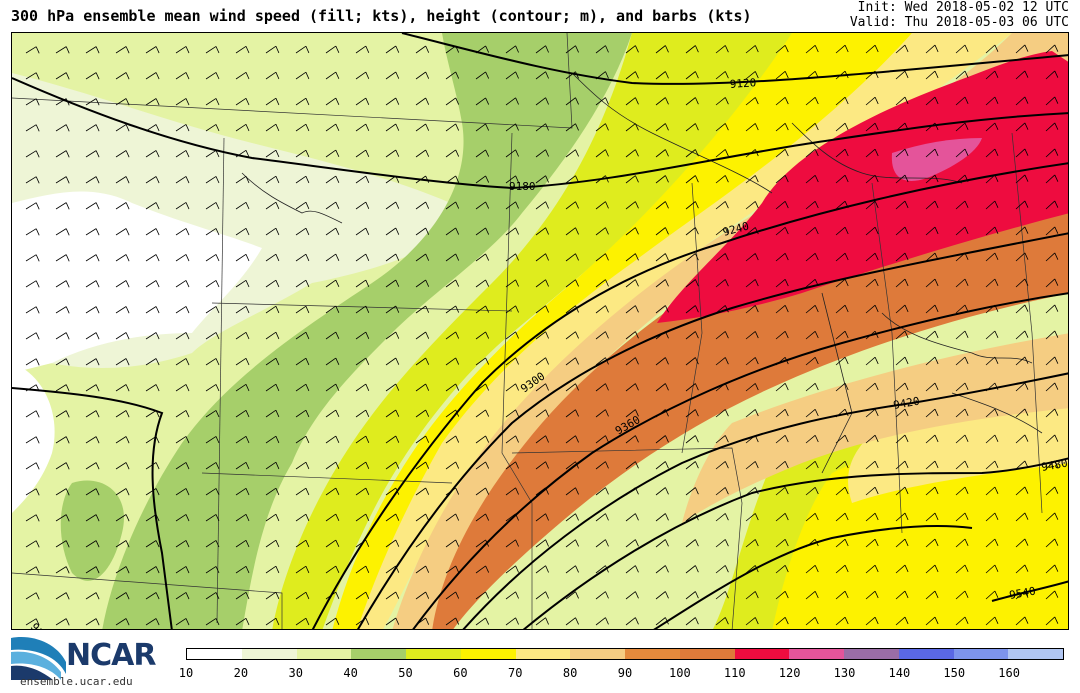 This screenshot has height=693, width=1080. What do you see at coordinates (680, 673) in the screenshot?
I see `colorbar-tick-label: 100` at bounding box center [680, 673].